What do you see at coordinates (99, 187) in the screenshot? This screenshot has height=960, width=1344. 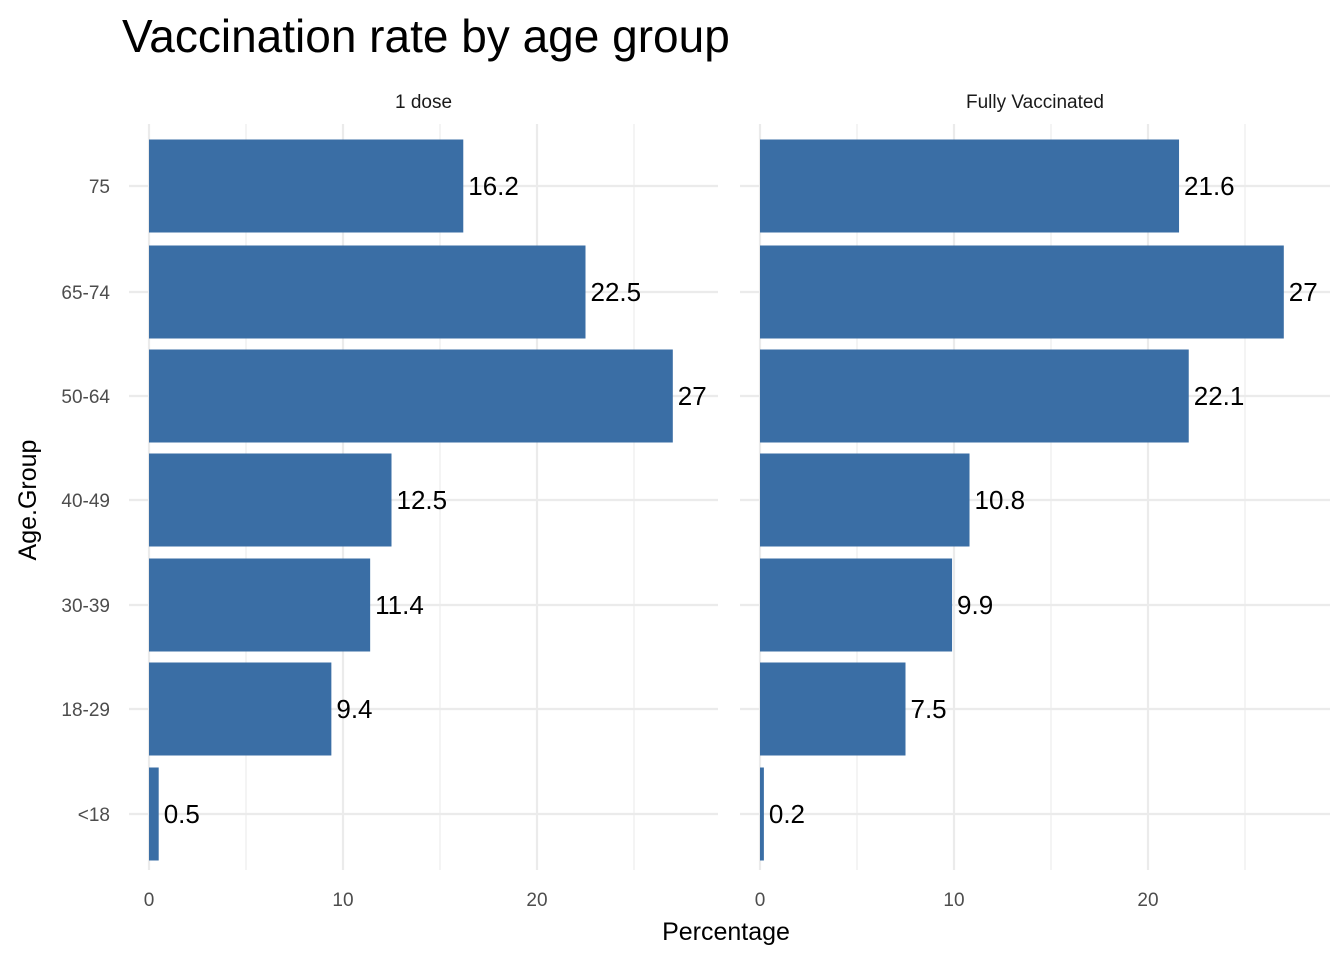 I see `y-tick-label: 75` at bounding box center [99, 187].